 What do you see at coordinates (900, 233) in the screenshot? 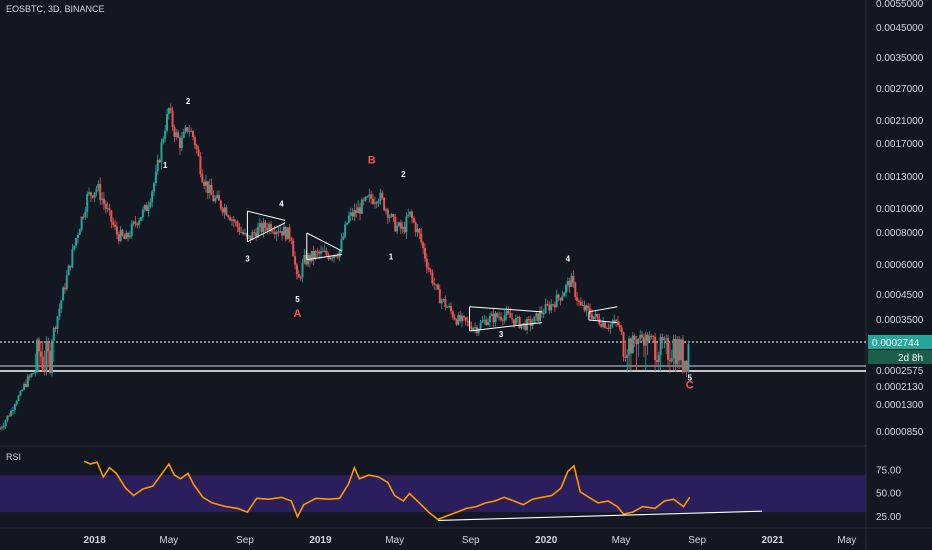
I see `price-tick-label: 0.0008000` at bounding box center [900, 233].